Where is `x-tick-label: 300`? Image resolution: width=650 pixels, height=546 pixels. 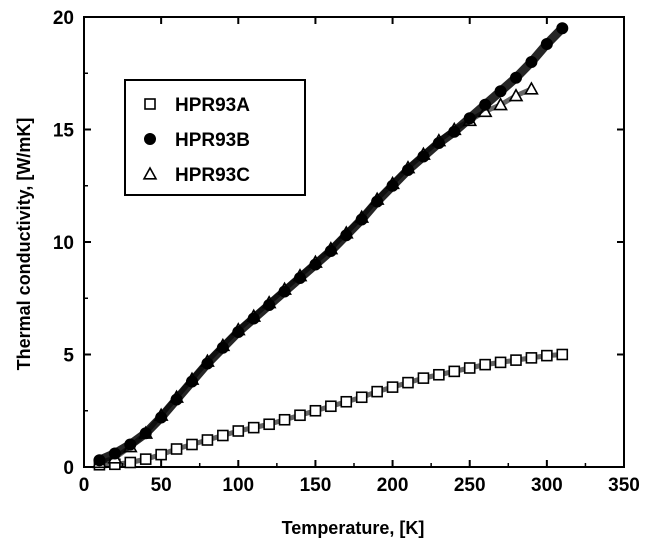
x-tick-label: 300 is located at coordinates (547, 485).